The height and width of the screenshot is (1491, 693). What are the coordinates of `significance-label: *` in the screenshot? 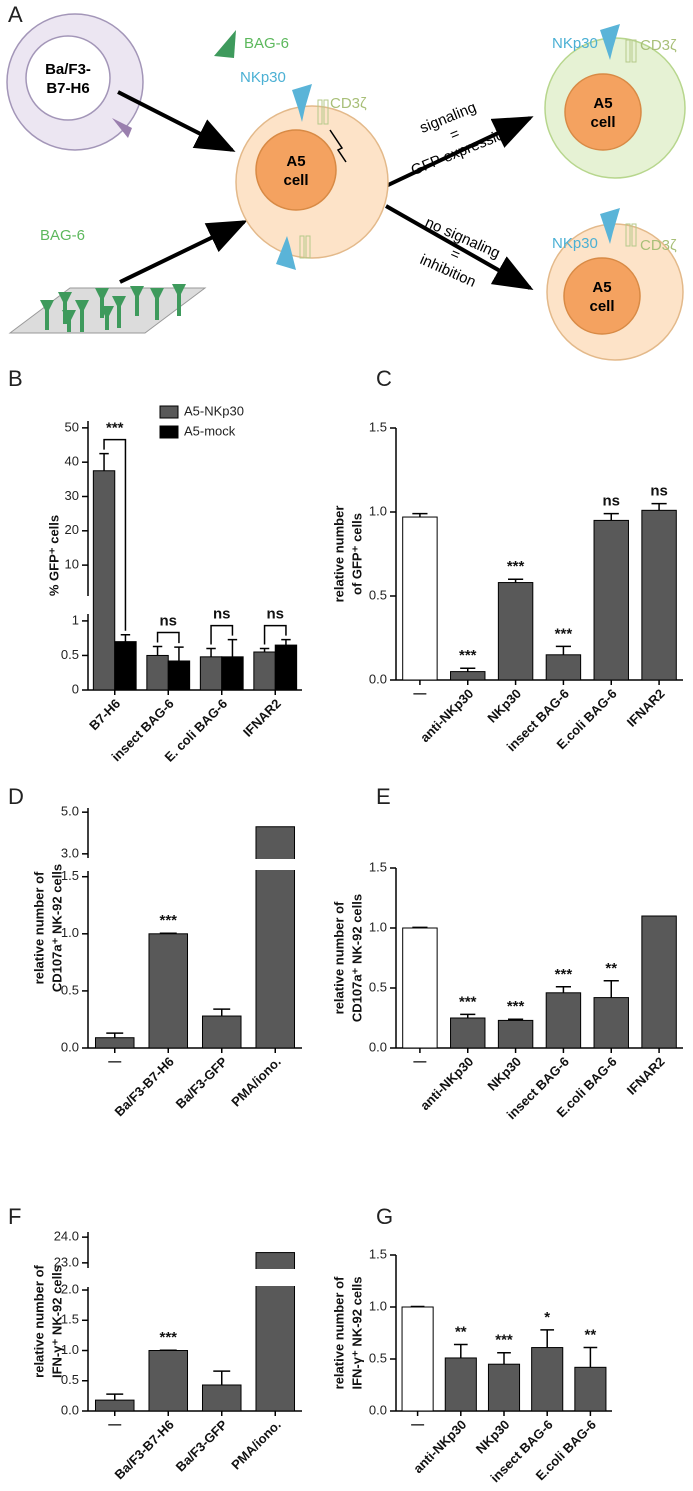 It's located at (547, 1317).